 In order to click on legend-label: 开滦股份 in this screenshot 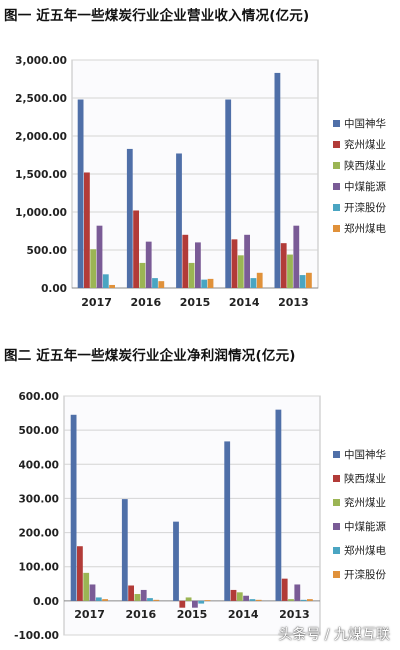, I will do `click(365, 574)`.